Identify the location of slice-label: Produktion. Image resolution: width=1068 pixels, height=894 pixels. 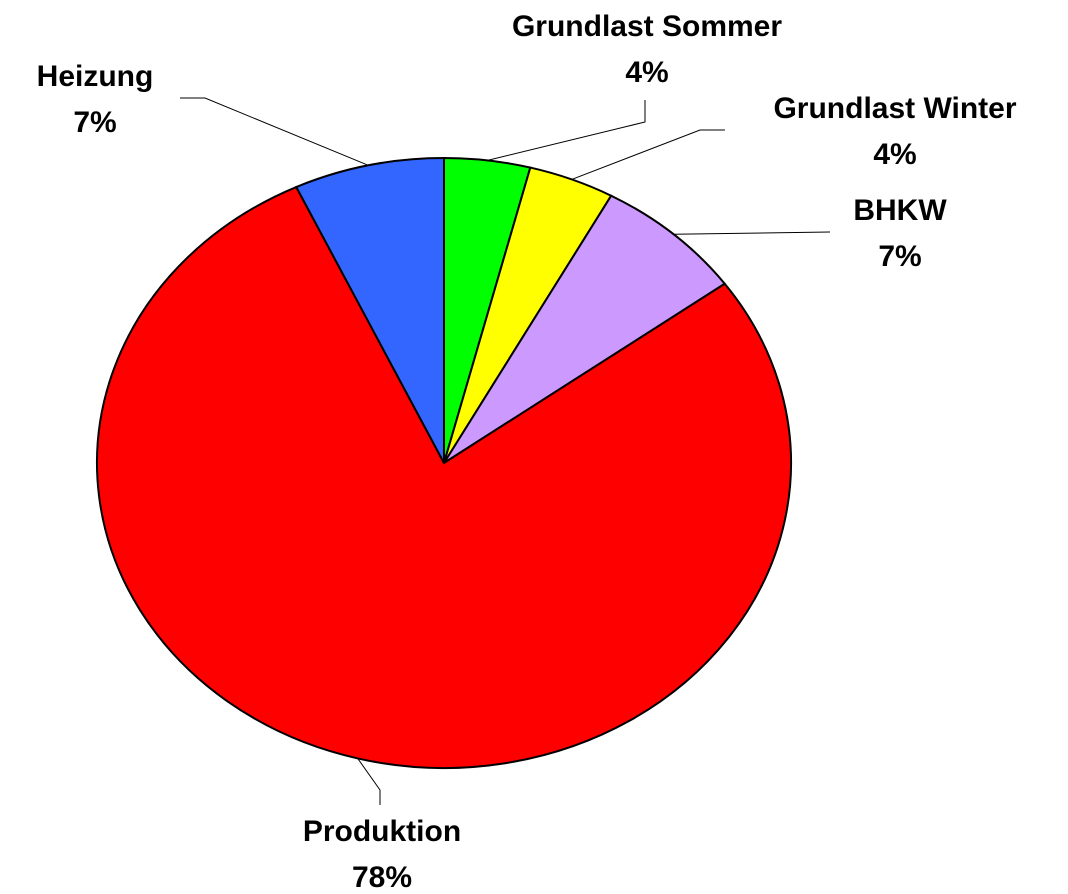
(382, 831).